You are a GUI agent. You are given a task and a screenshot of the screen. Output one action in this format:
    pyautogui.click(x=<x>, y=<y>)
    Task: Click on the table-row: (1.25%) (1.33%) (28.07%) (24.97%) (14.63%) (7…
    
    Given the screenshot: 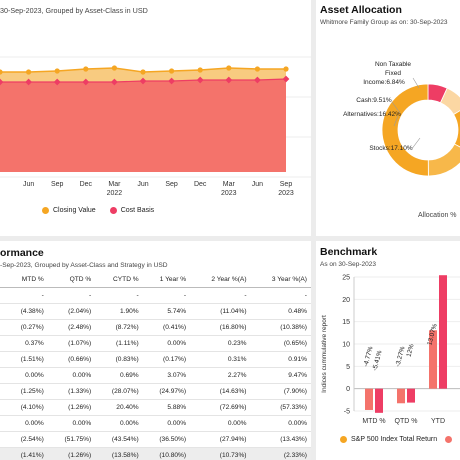 What is the action you would take?
    pyautogui.click(x=155, y=391)
    